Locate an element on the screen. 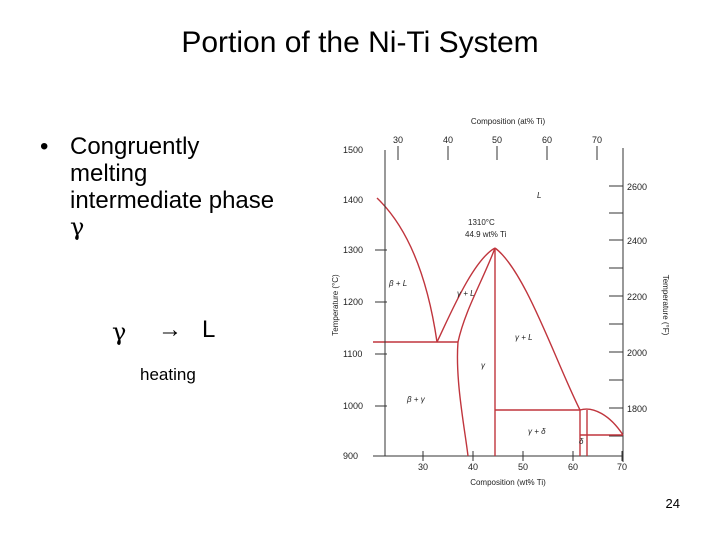 This screenshot has height=540, width=720. left-tick-label: 1300 is located at coordinates (353, 250).